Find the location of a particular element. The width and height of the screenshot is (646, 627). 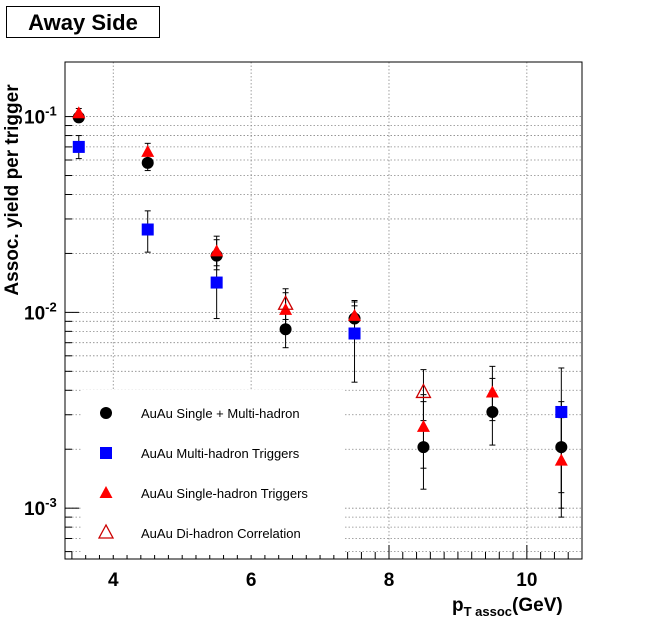

x-axis-label-main: p is located at coordinates (458, 605).